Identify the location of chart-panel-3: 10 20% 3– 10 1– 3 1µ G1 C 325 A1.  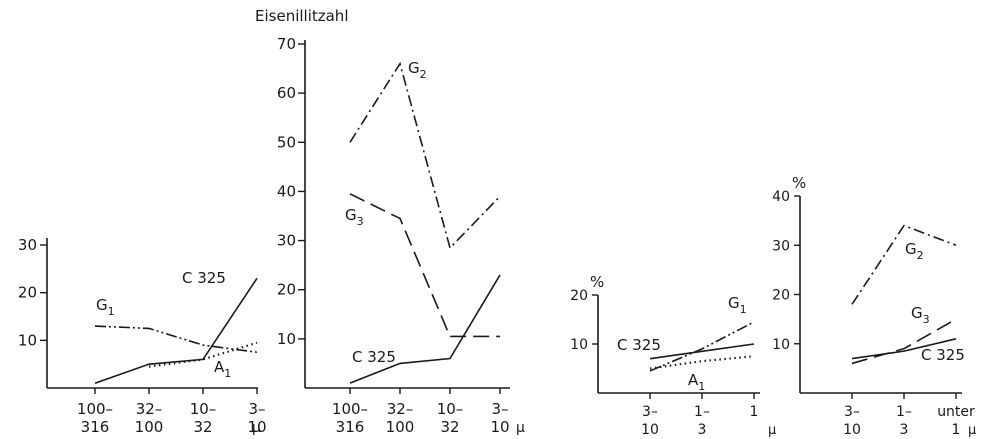
(673, 355).